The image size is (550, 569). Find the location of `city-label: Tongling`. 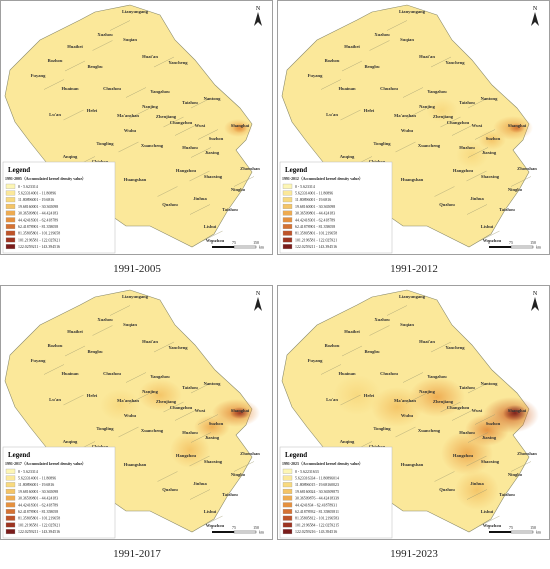

city-label: Tongling is located at coordinates (105, 143).